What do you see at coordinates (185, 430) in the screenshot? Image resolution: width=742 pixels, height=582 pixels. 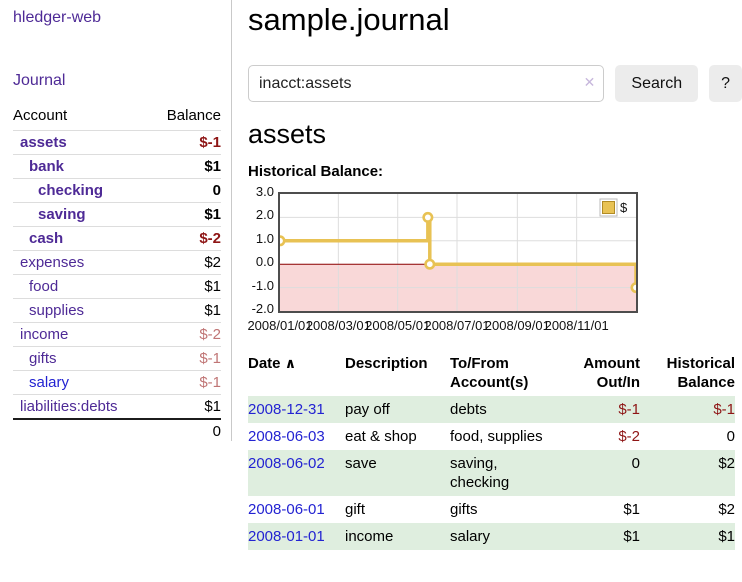 I see `total-balance: 0` at bounding box center [185, 430].